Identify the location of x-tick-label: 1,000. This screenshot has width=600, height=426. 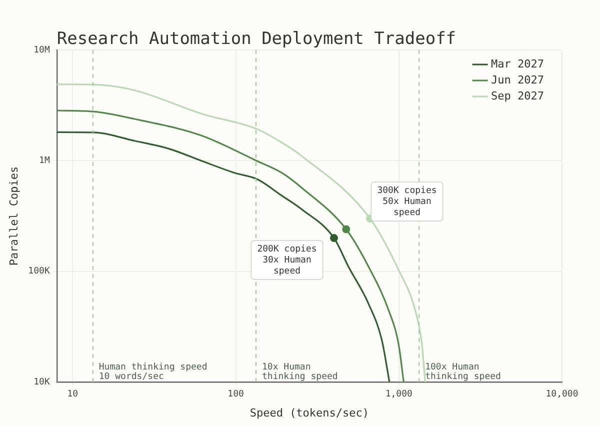
(398, 395).